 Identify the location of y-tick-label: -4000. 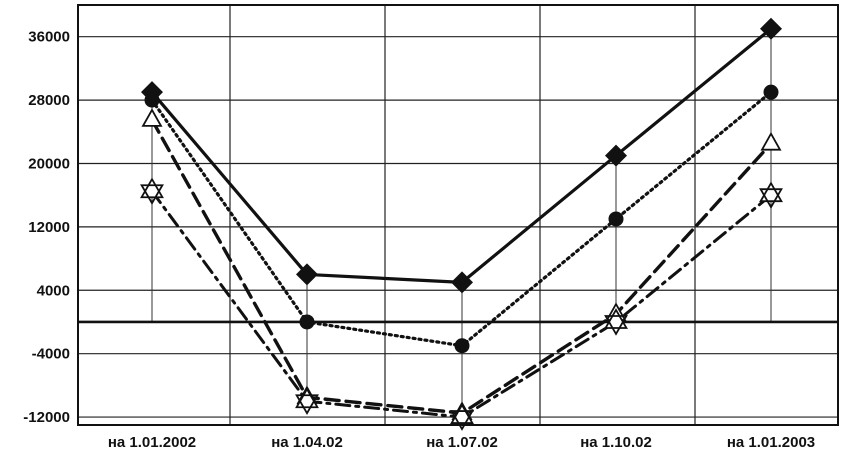
(51, 354).